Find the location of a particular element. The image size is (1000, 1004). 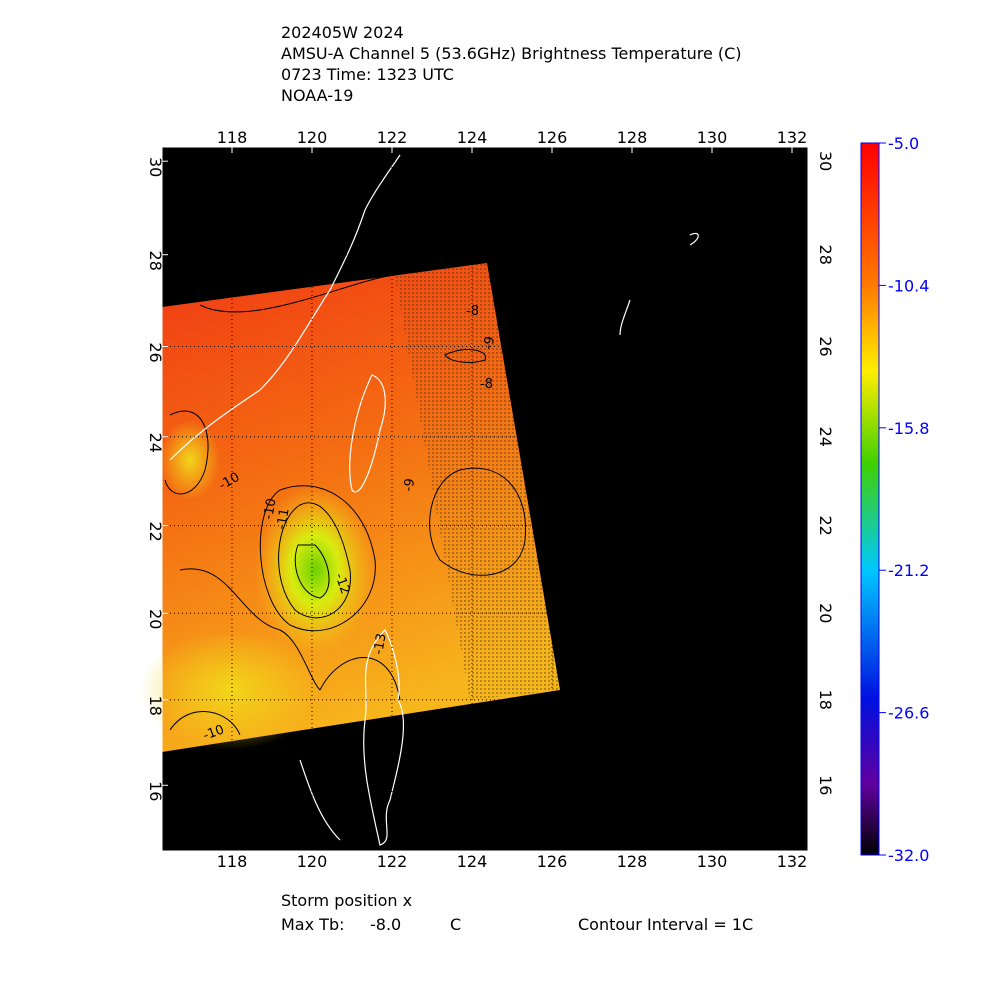

colorbar-label: -10.4 is located at coordinates (908, 285).